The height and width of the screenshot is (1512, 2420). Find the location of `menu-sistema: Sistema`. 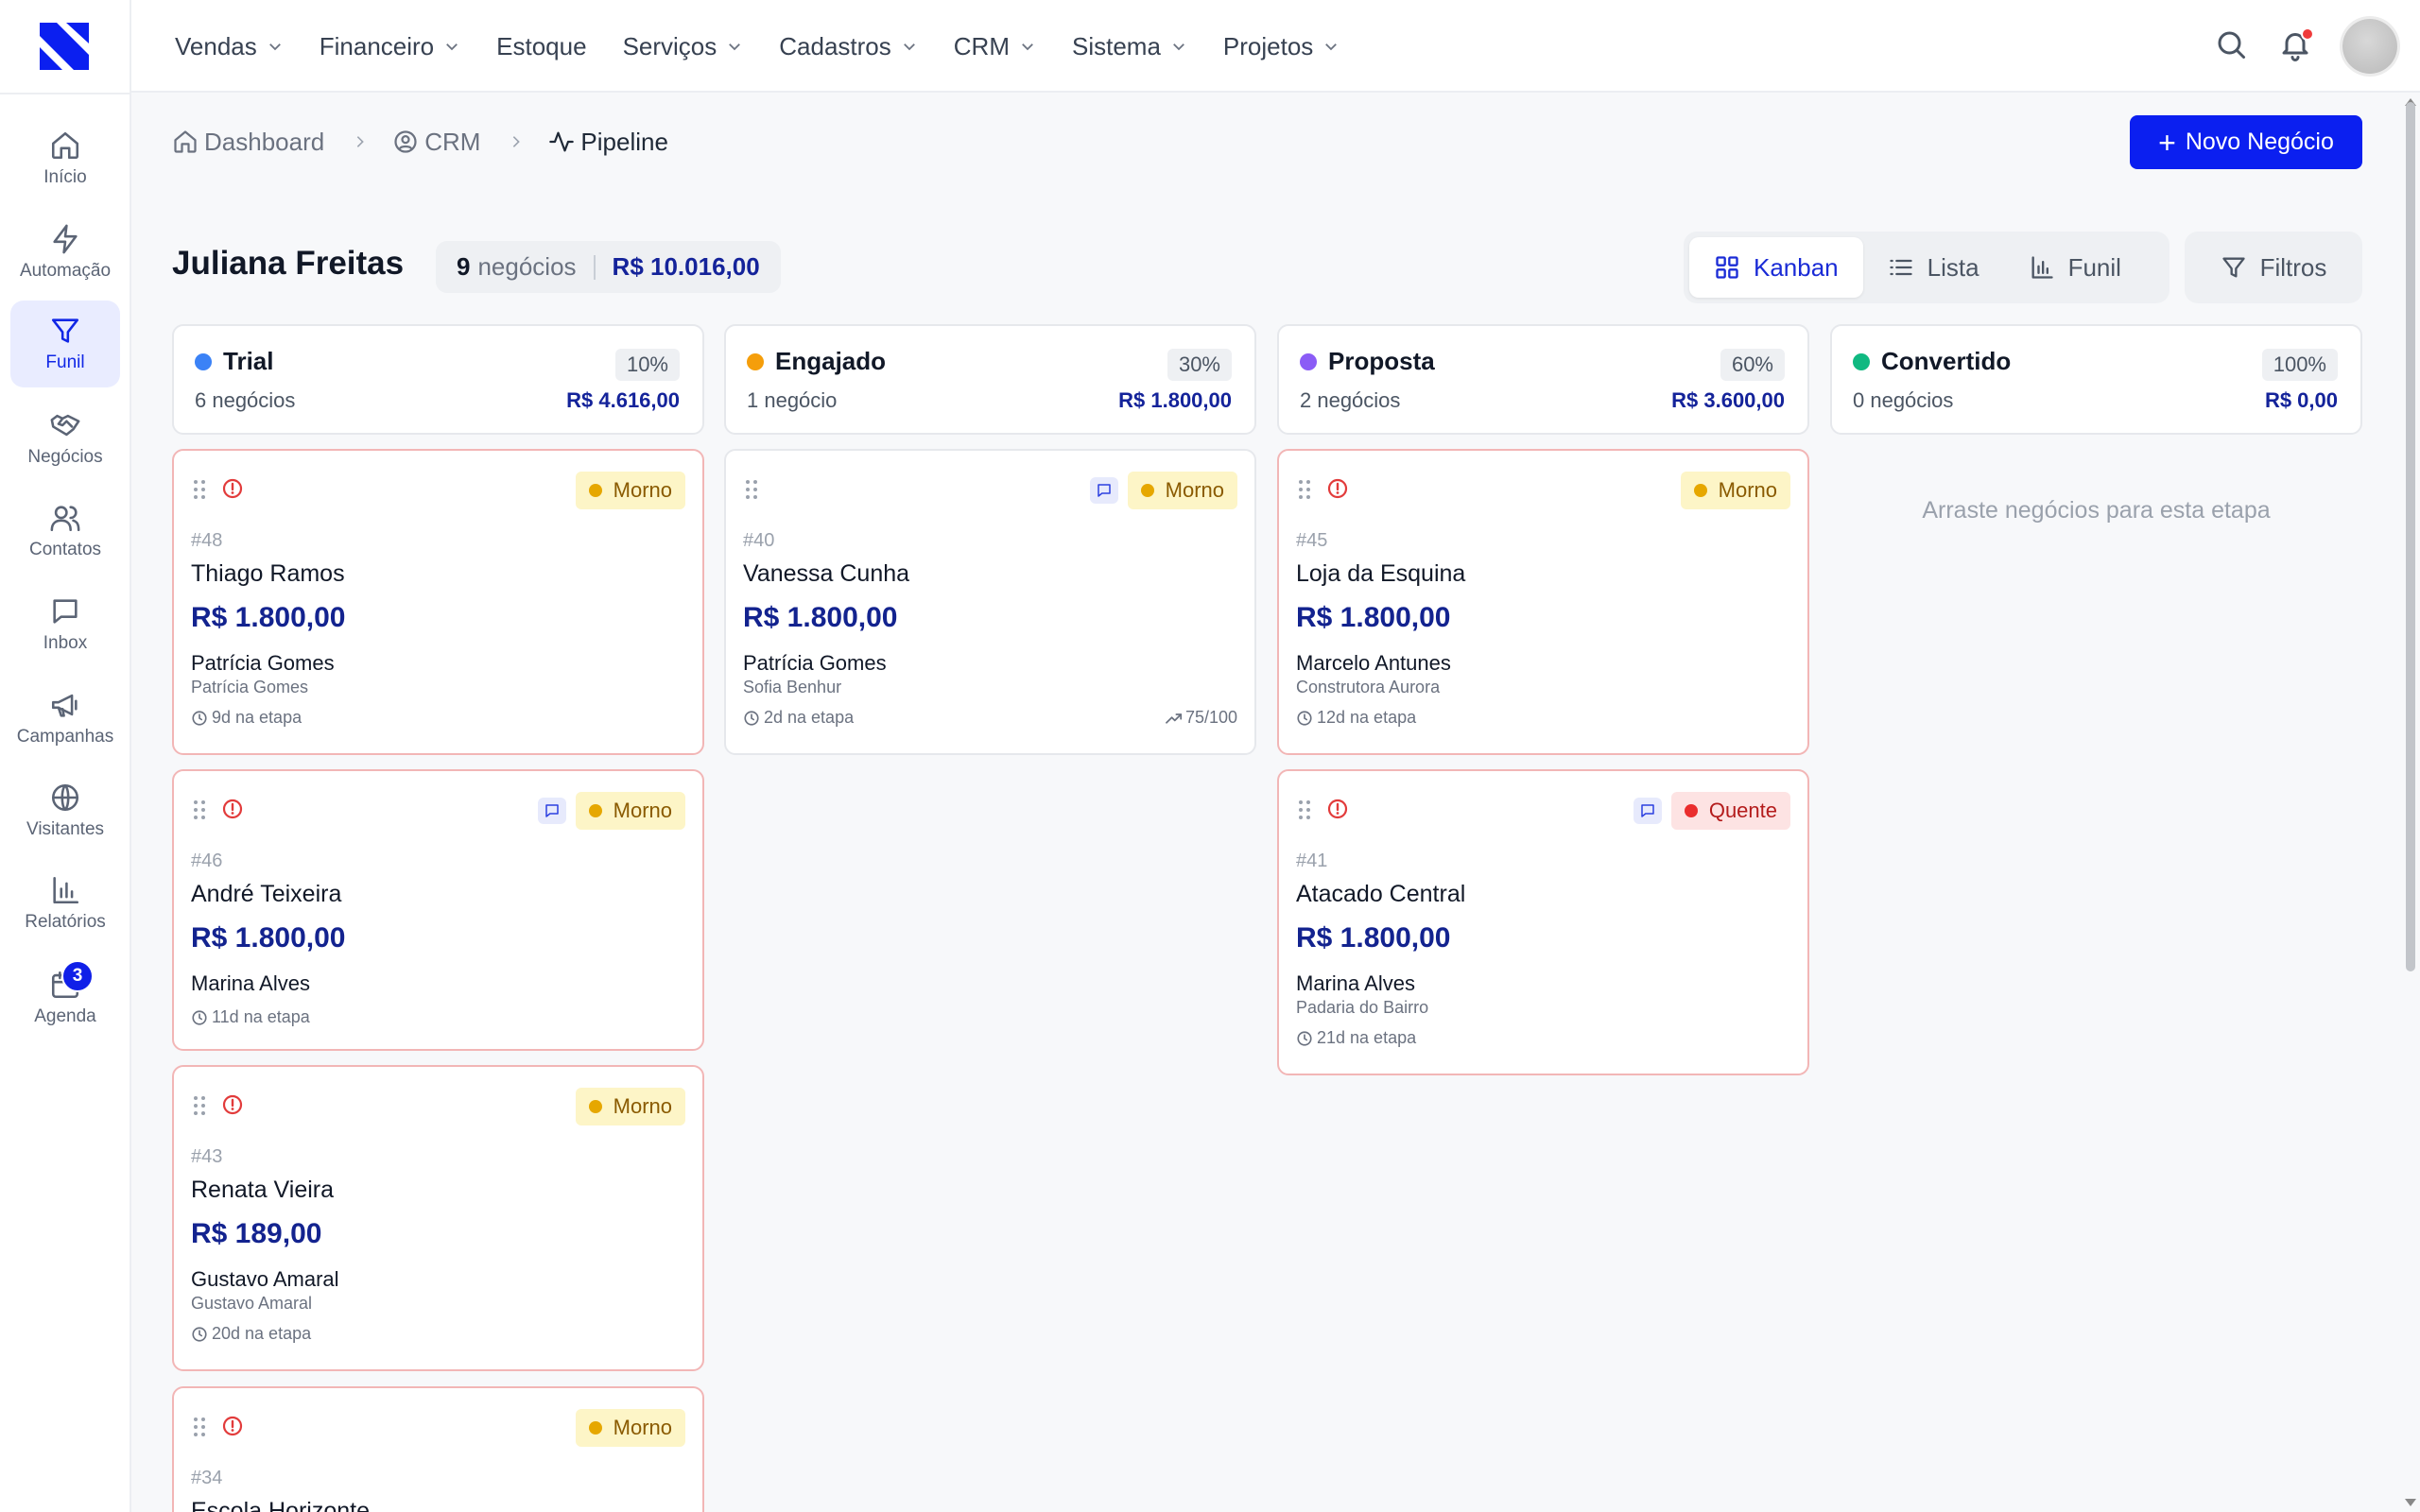

menu-sistema: Sistema is located at coordinates (1129, 46).